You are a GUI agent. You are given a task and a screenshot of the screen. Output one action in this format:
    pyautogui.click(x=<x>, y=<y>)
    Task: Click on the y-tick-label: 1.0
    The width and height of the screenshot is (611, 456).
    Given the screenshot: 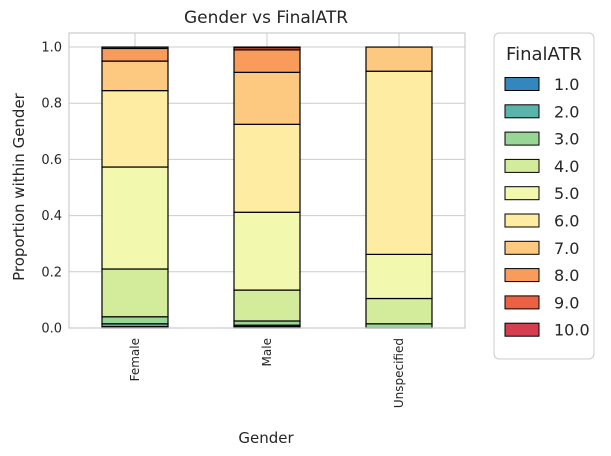 What is the action you would take?
    pyautogui.click(x=51, y=48)
    